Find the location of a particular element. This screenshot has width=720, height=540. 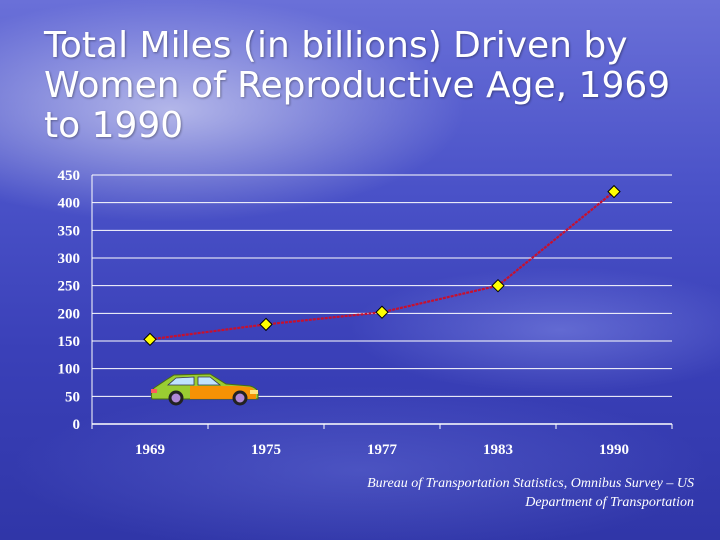

y-tick-label: 400 is located at coordinates (69, 204).